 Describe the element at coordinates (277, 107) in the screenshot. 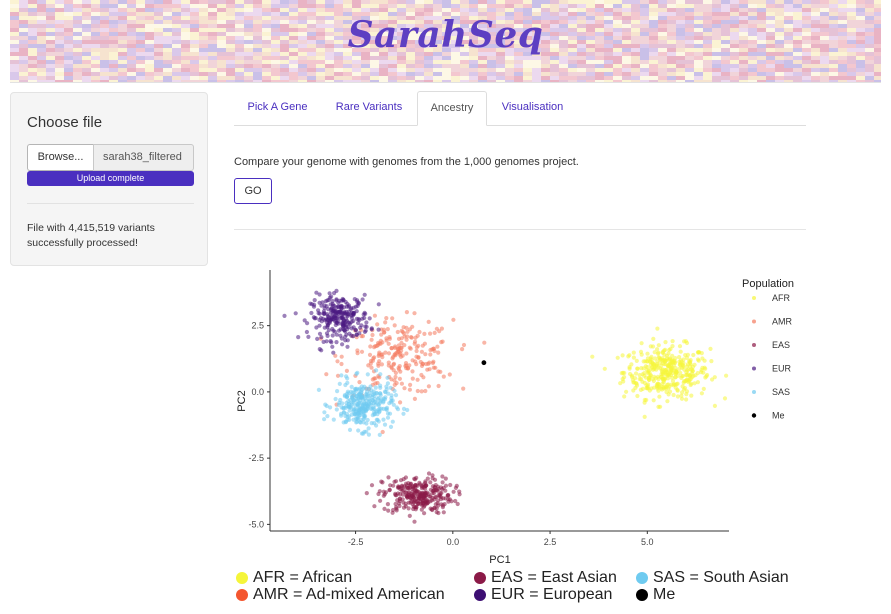

I see `tab-pick-a-gene: Pick A Gene` at that location.